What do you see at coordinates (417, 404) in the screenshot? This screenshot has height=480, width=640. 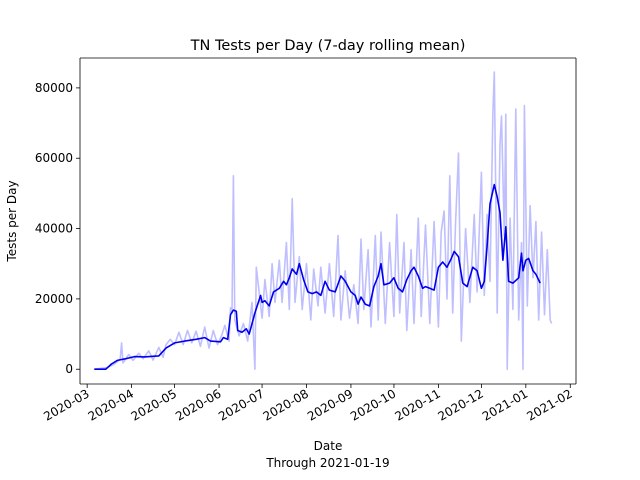 I see `x-tick-label: 2020-11` at bounding box center [417, 404].